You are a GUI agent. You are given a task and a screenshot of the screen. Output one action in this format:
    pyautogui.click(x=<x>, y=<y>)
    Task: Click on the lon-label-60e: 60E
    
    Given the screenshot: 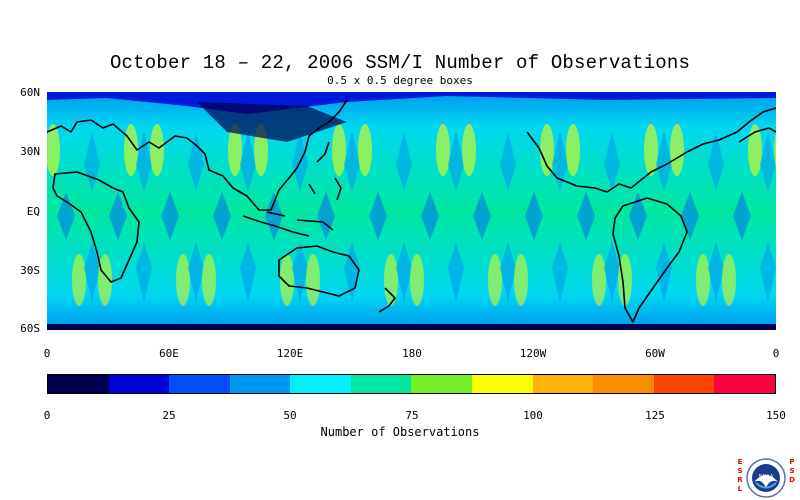 What is the action you would take?
    pyautogui.click(x=169, y=353)
    